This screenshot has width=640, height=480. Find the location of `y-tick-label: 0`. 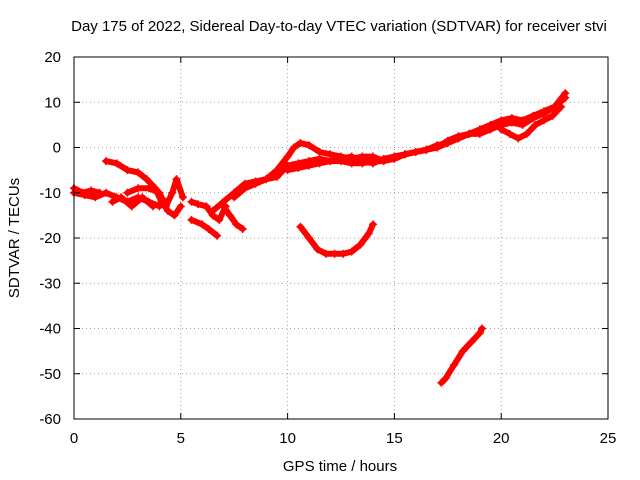

y-tick-label: 0 is located at coordinates (57, 148).